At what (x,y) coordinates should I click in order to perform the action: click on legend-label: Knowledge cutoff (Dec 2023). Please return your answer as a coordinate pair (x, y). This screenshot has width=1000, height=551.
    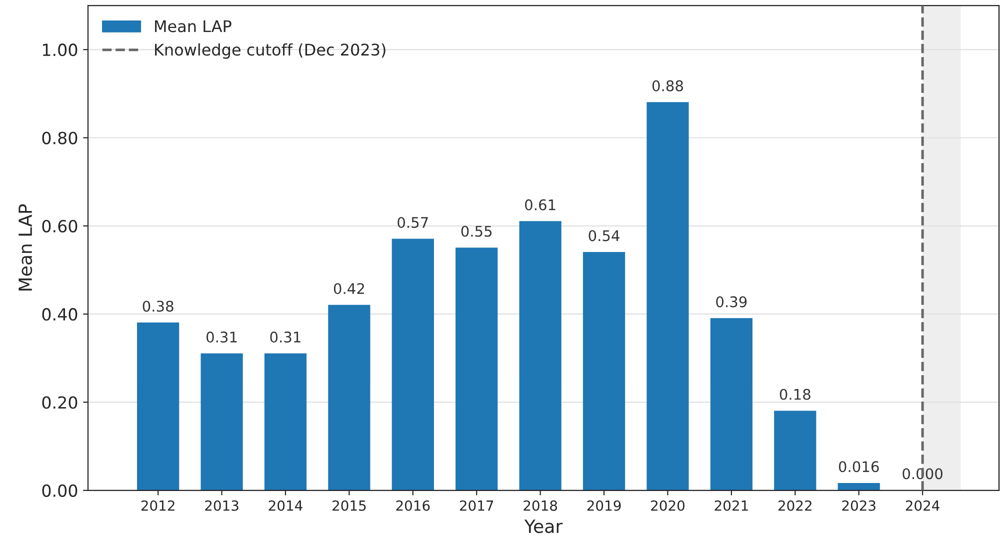
    Looking at the image, I should click on (270, 51).